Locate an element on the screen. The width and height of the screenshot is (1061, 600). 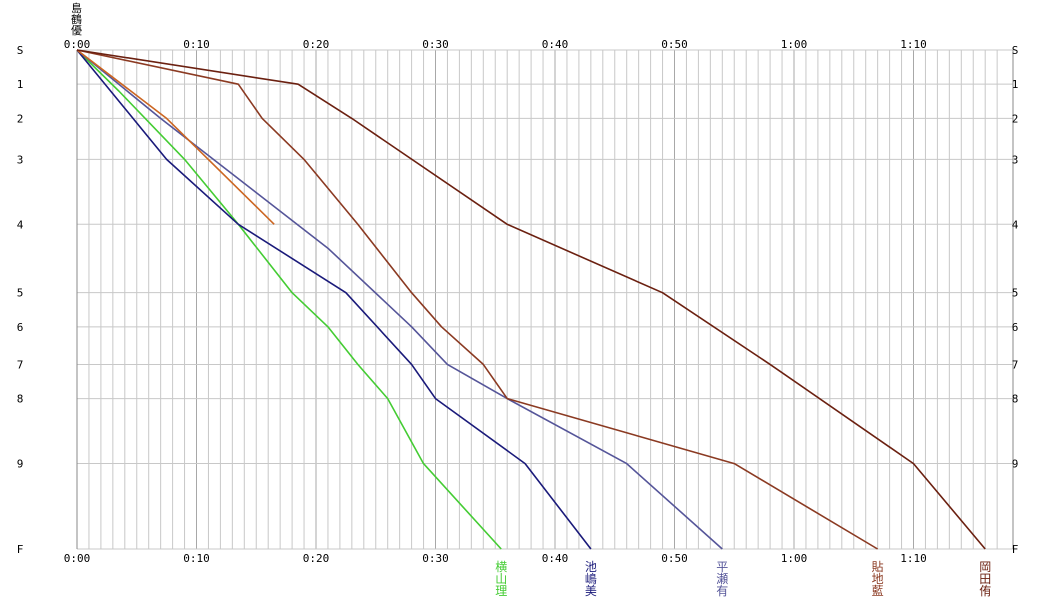
station-label-left: F is located at coordinates (20, 549).